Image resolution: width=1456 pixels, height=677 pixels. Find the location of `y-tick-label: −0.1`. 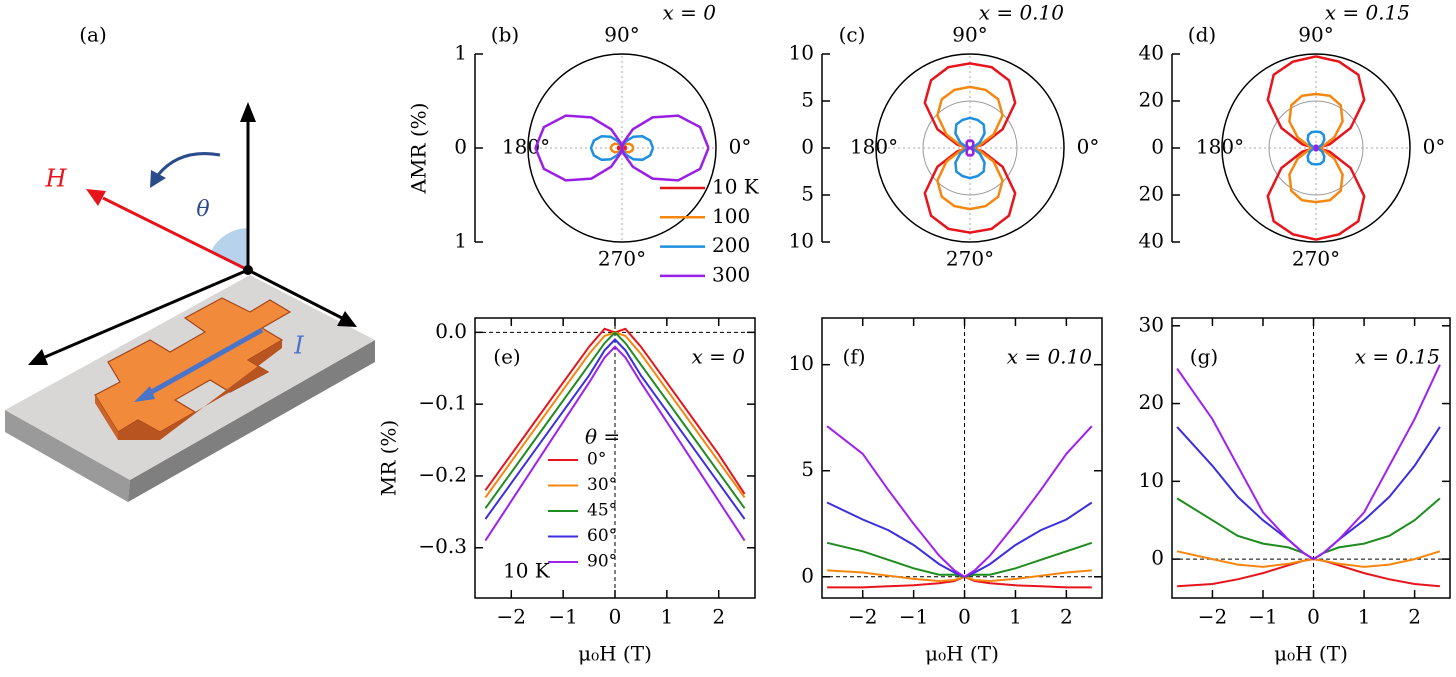

y-tick-label: −0.1 is located at coordinates (442, 403).